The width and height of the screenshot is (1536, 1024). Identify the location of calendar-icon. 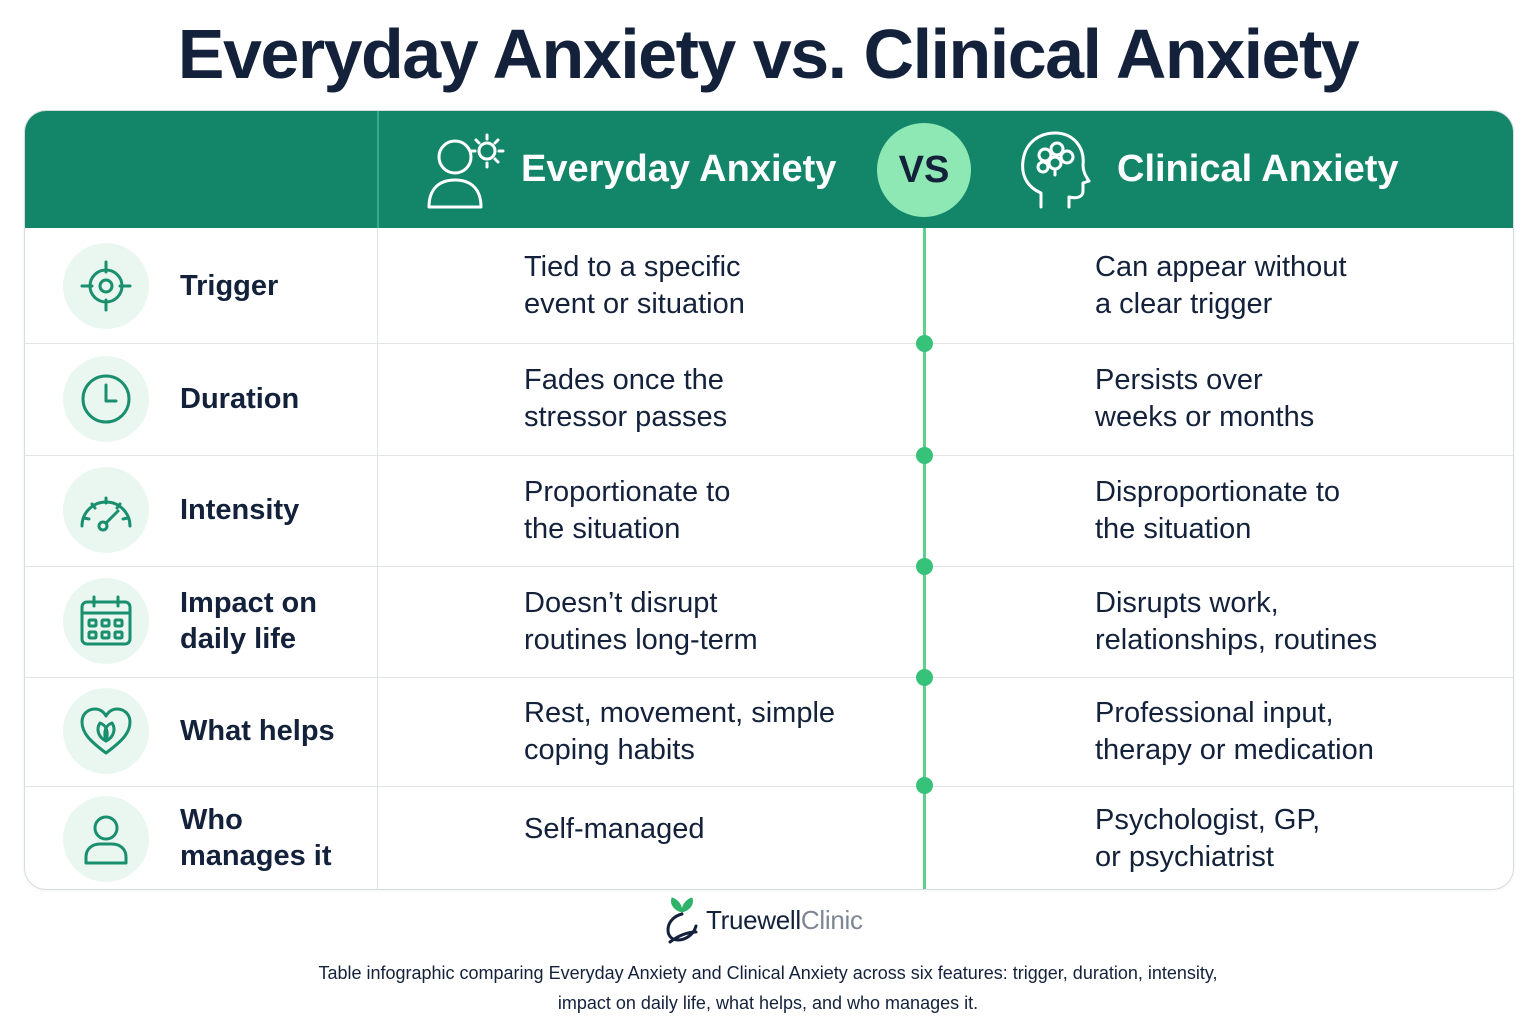
(106, 620).